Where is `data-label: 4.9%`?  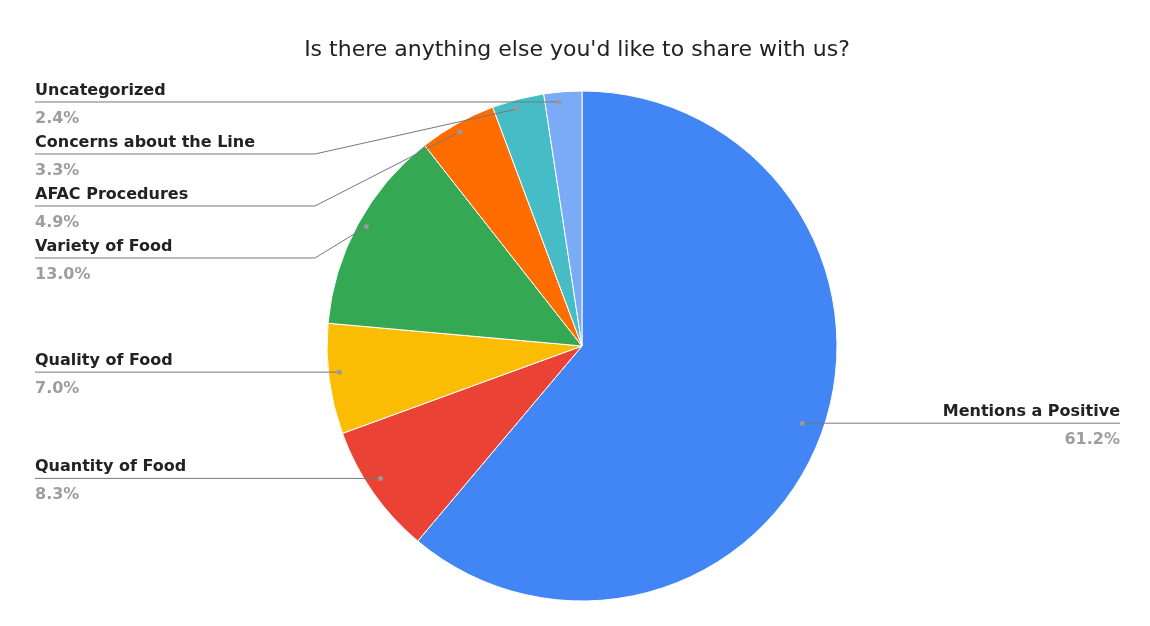 data-label: 4.9% is located at coordinates (57, 221).